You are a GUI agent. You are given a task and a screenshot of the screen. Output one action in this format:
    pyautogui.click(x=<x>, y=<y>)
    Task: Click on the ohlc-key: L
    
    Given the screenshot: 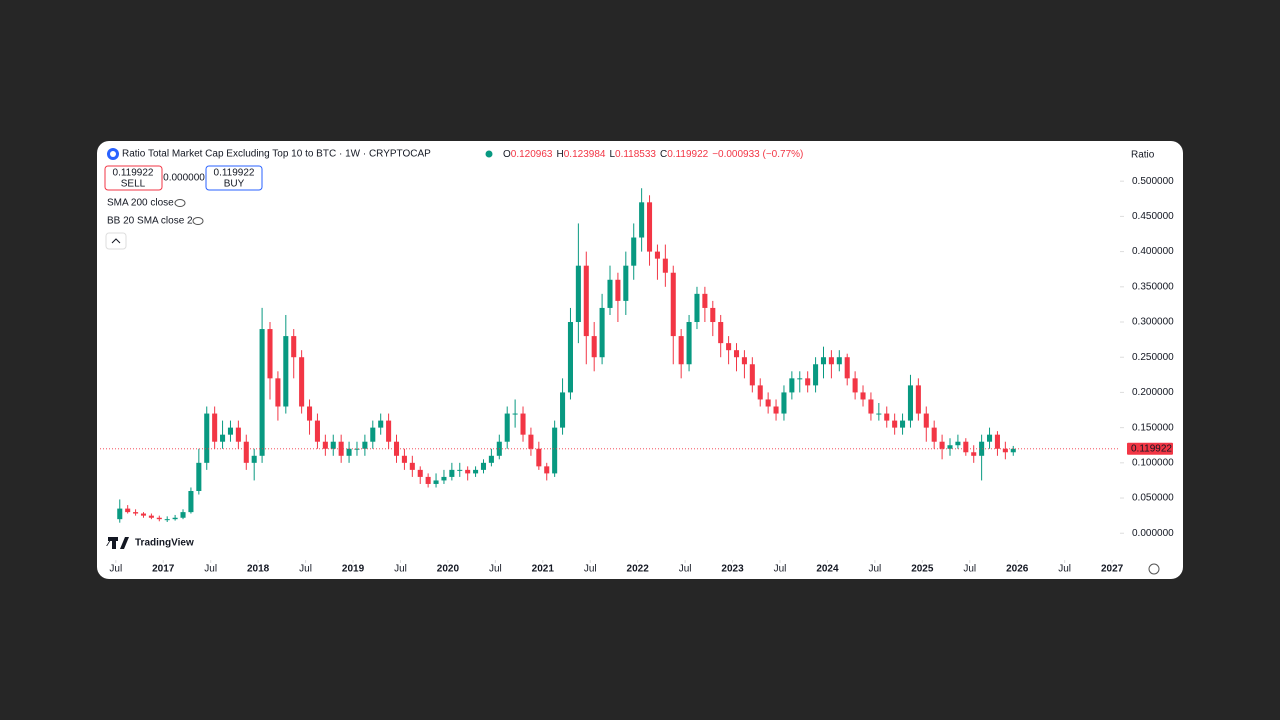 What is the action you would take?
    pyautogui.click(x=612, y=154)
    